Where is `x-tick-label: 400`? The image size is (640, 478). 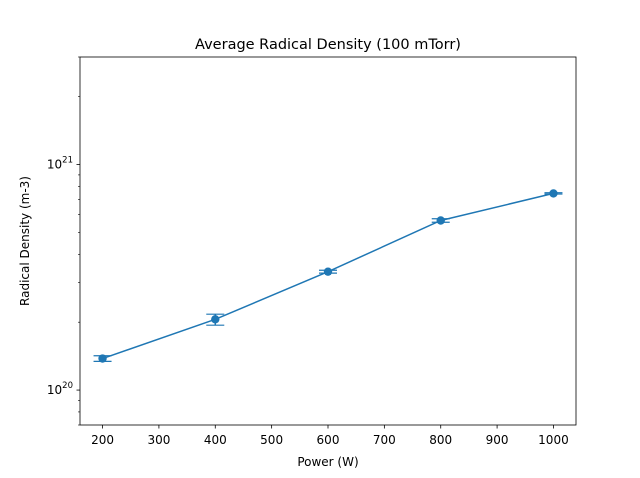 x-tick-label: 400 is located at coordinates (215, 440).